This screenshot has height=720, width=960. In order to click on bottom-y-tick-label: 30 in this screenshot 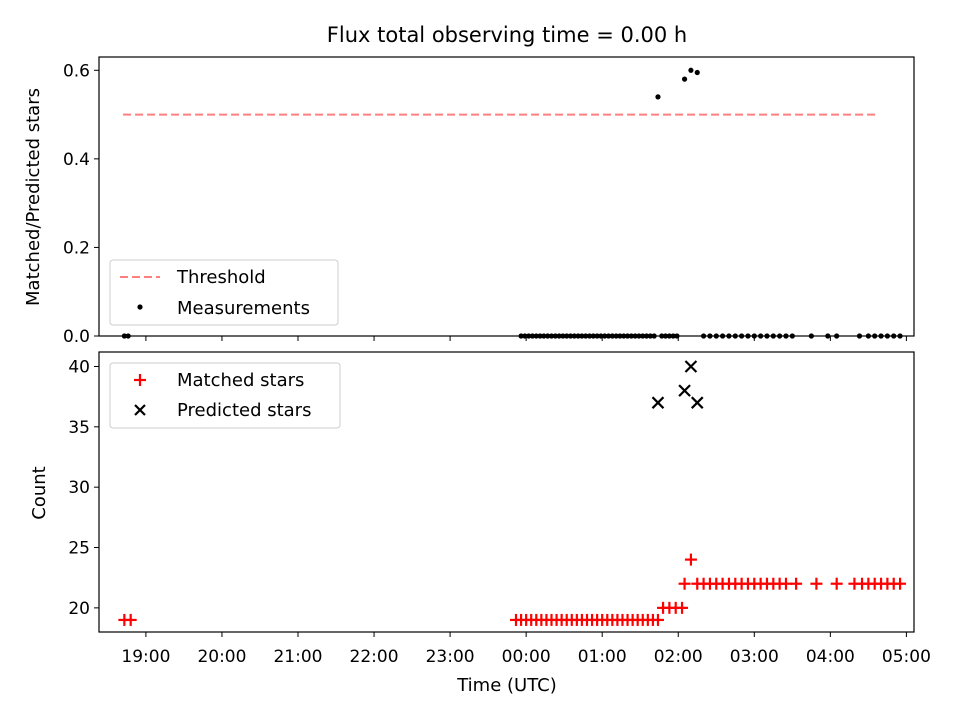, I will do `click(79, 488)`.